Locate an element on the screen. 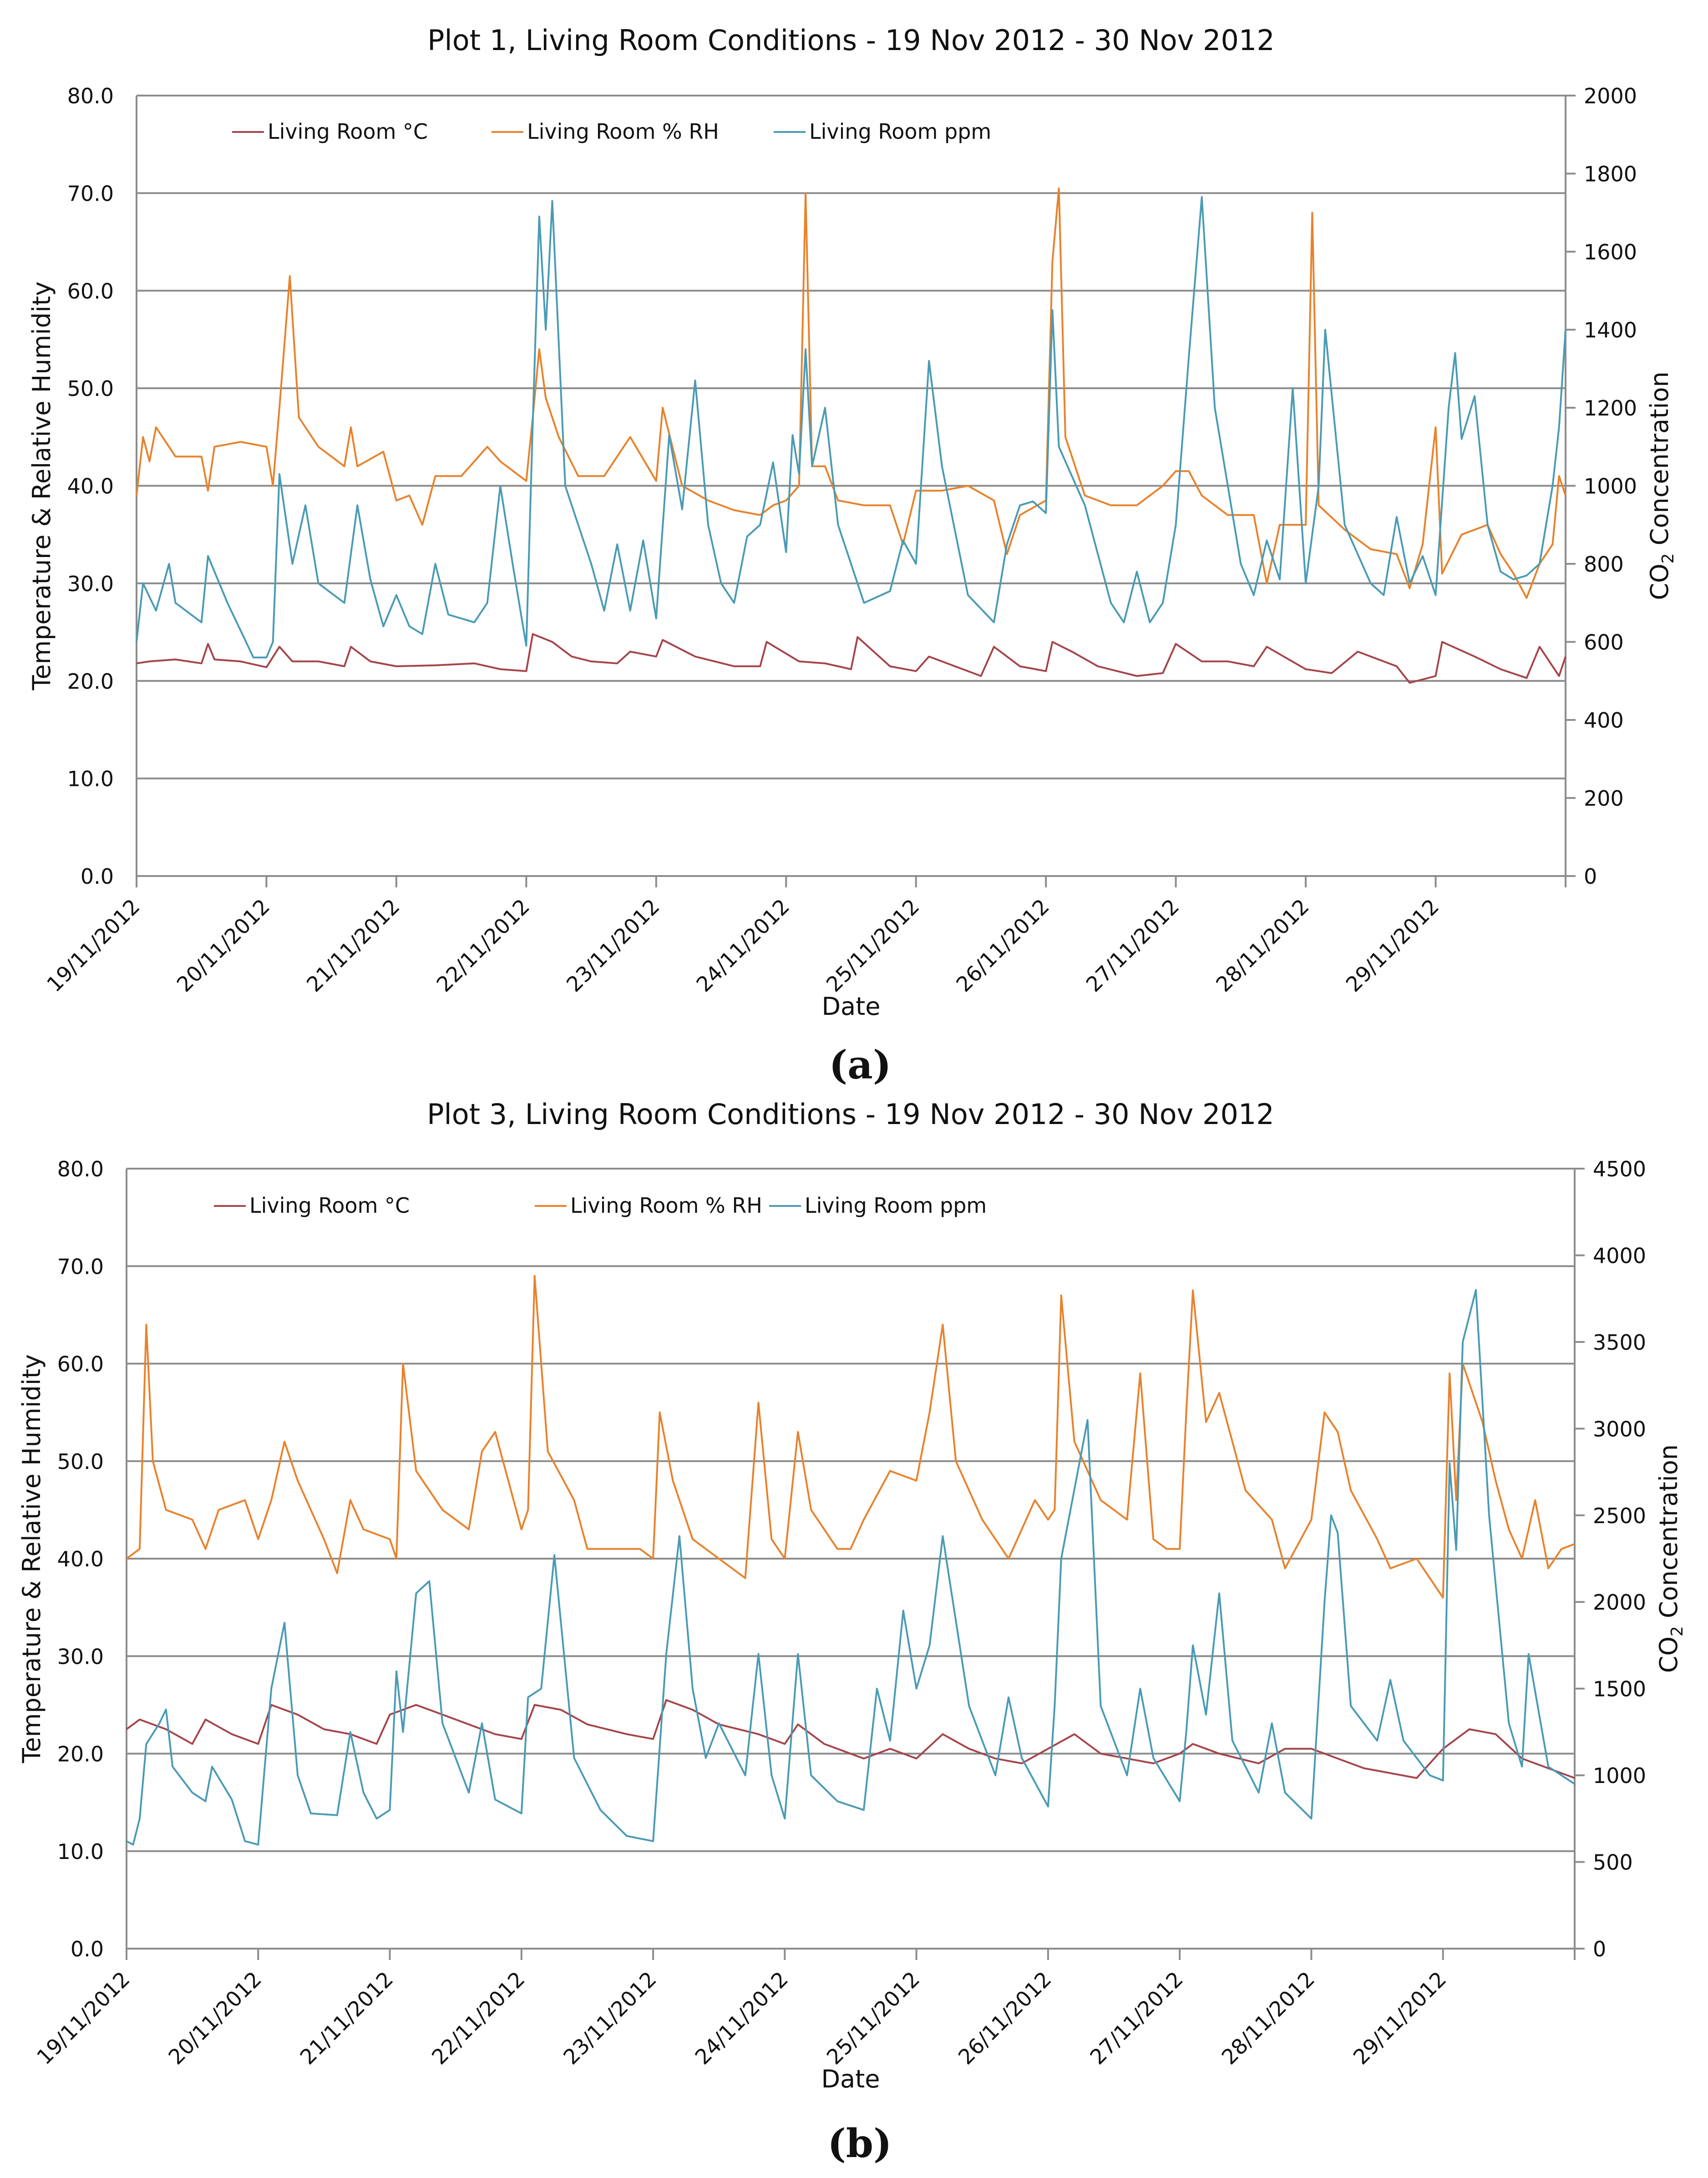  y2-tick-label: 500 is located at coordinates (1613, 1863).